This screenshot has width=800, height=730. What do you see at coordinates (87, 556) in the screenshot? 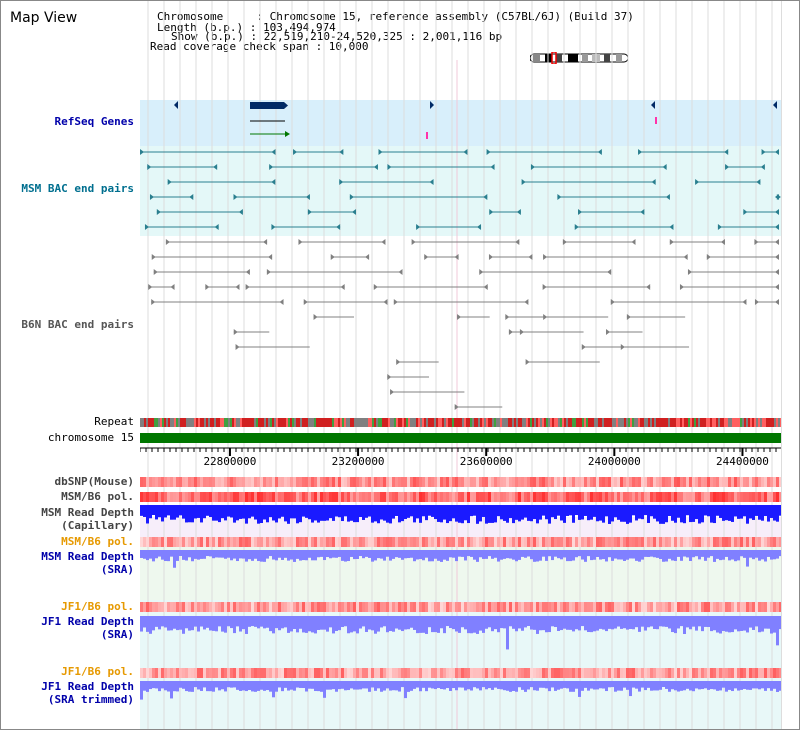
I see `track-label-msm-depth-sra: MSM Read Depth` at bounding box center [87, 556].